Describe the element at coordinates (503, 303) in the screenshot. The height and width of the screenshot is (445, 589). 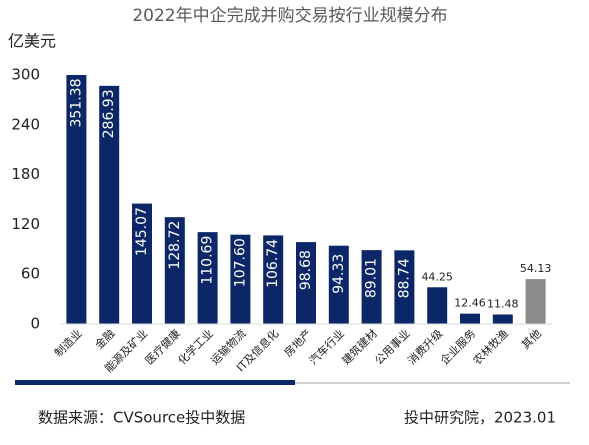
I see `value-label: 11.48` at that location.